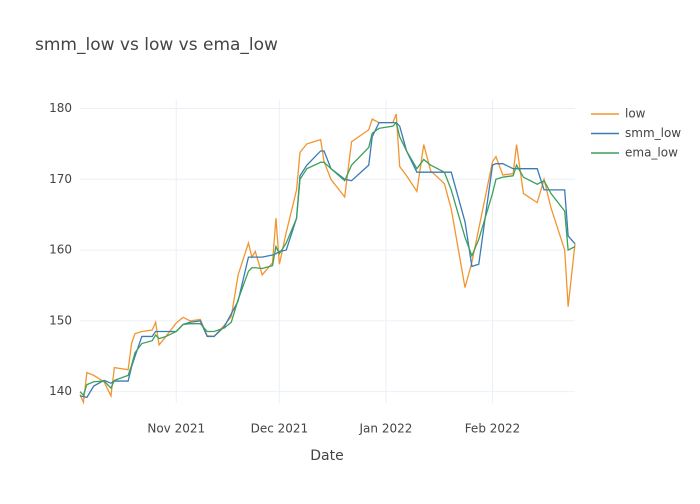 The height and width of the screenshot is (504, 700). I want to click on x-axis-label: Date, so click(326, 456).